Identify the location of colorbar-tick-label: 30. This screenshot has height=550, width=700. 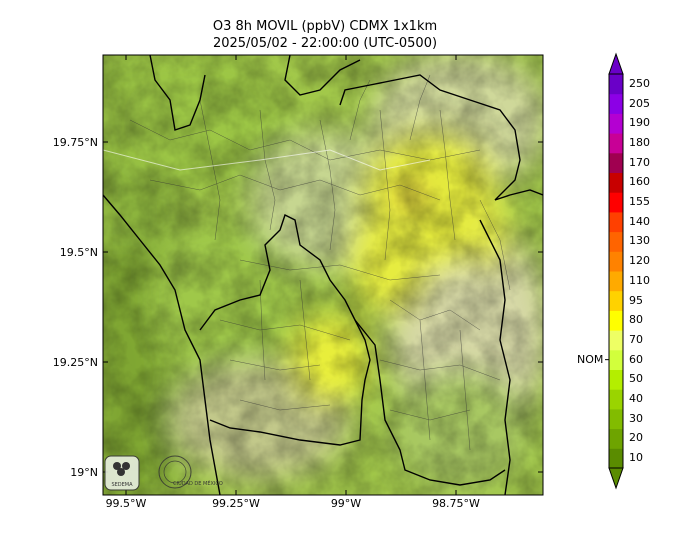
(636, 418).